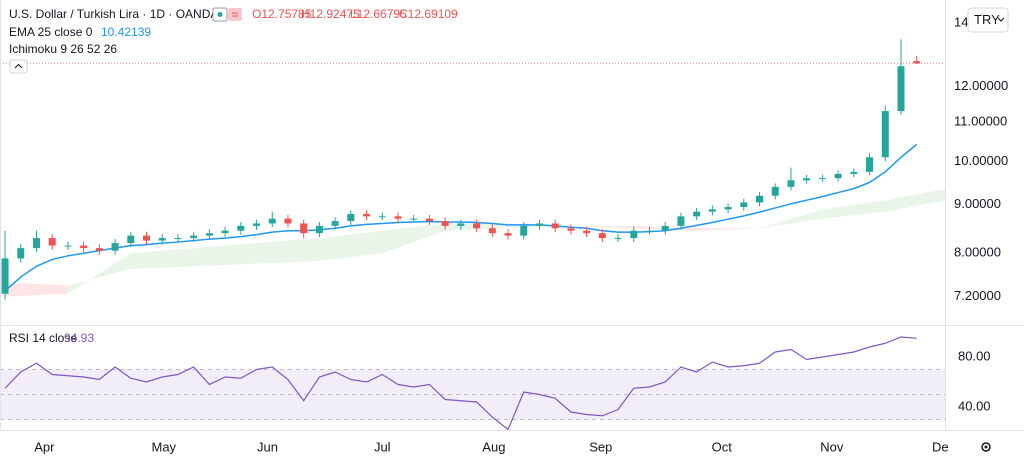 This screenshot has height=461, width=1024. What do you see at coordinates (974, 355) in the screenshot?
I see `y-tick-label: 80.00` at bounding box center [974, 355].